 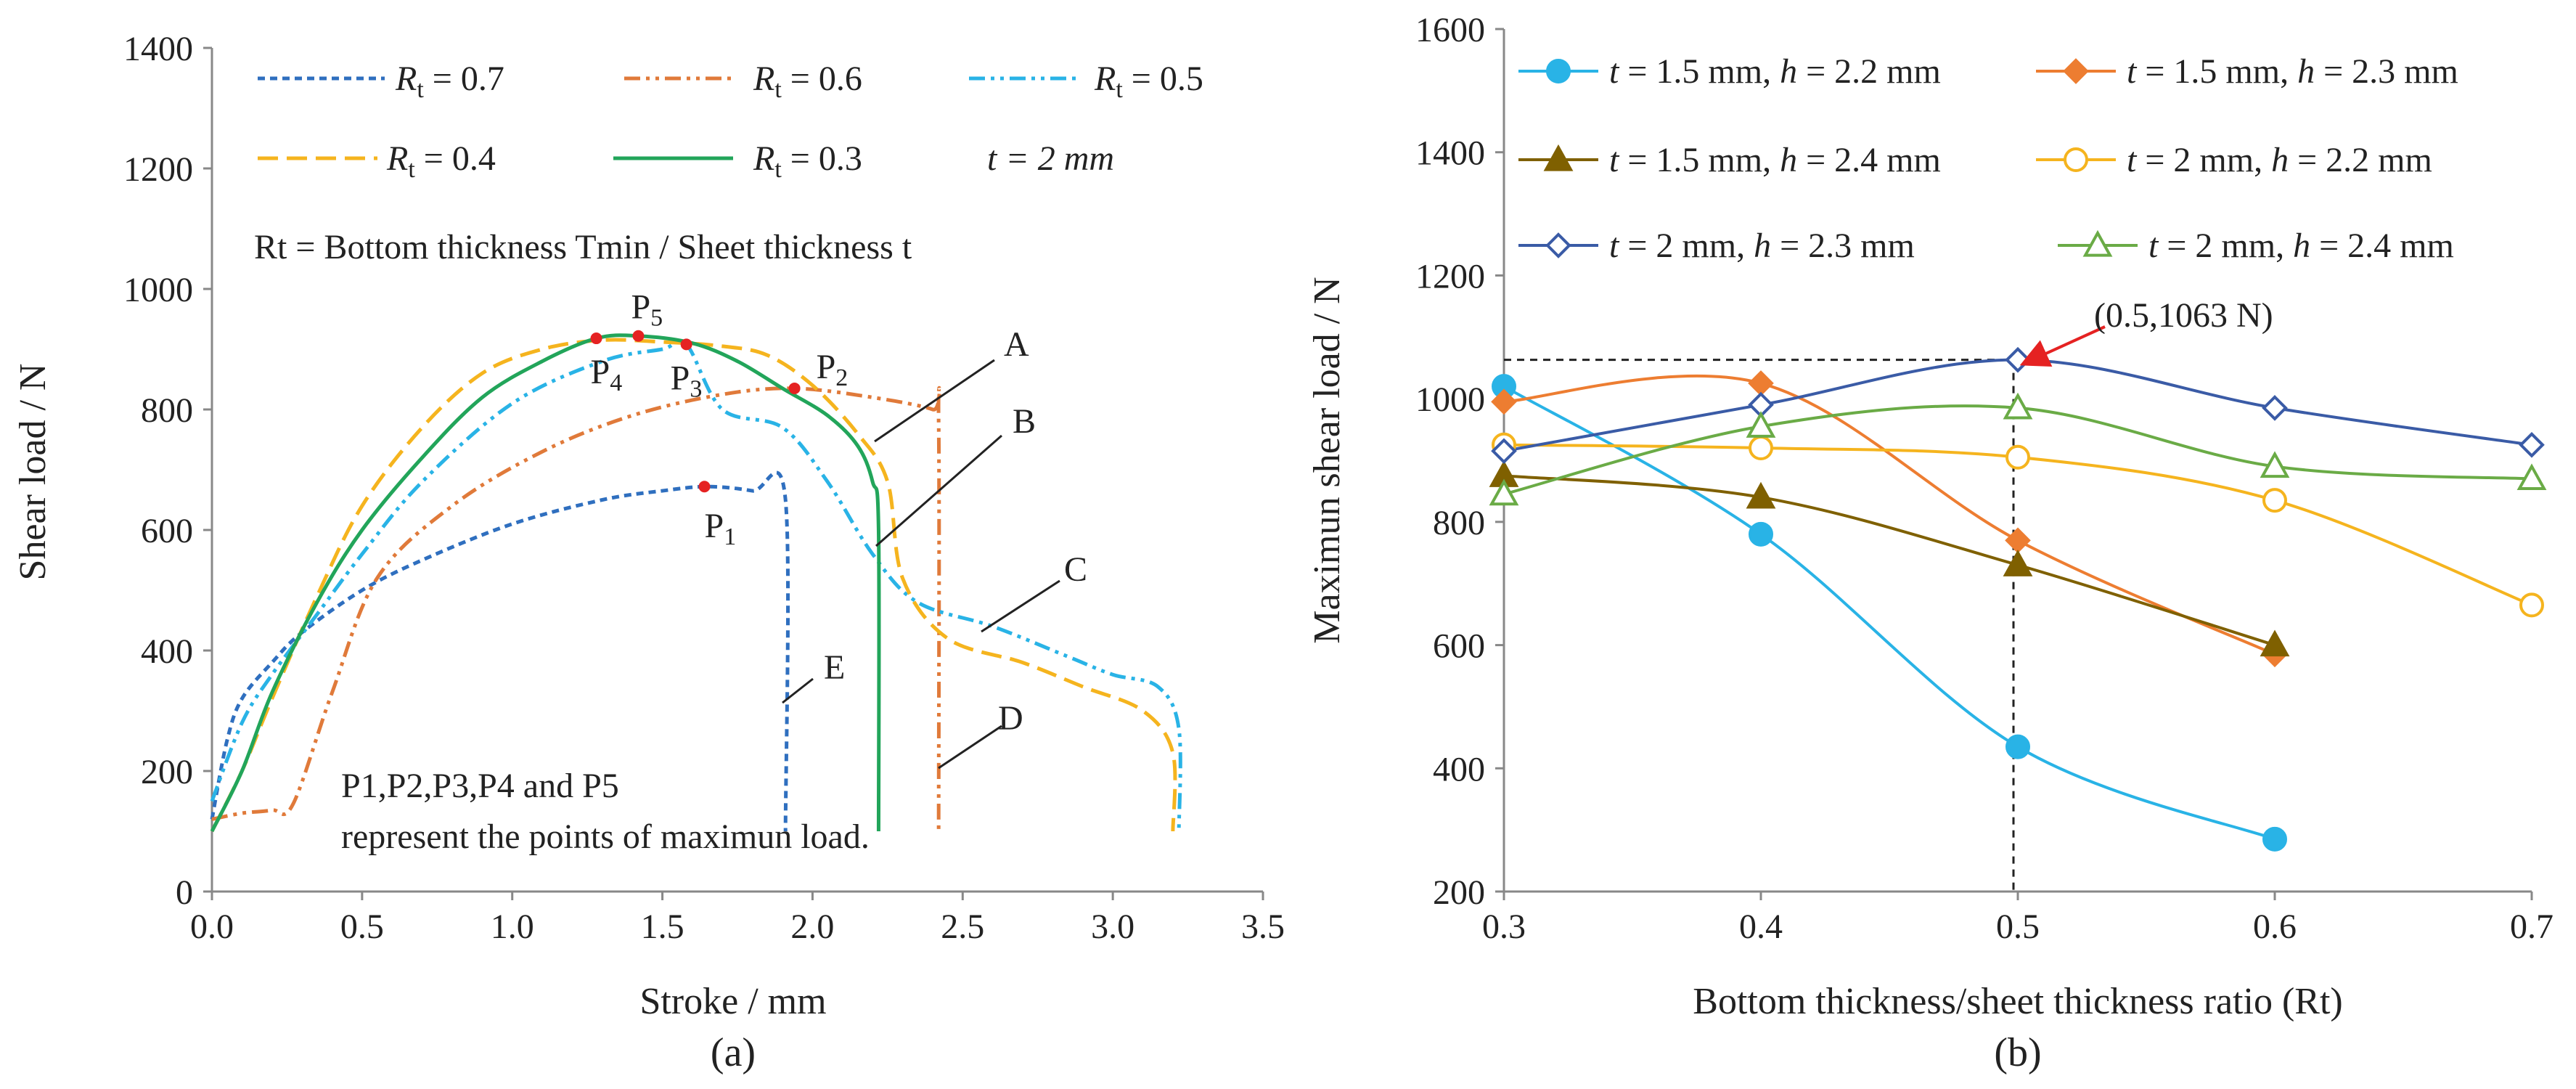 What do you see at coordinates (798, 690) in the screenshot?
I see `callout-e-line` at bounding box center [798, 690].